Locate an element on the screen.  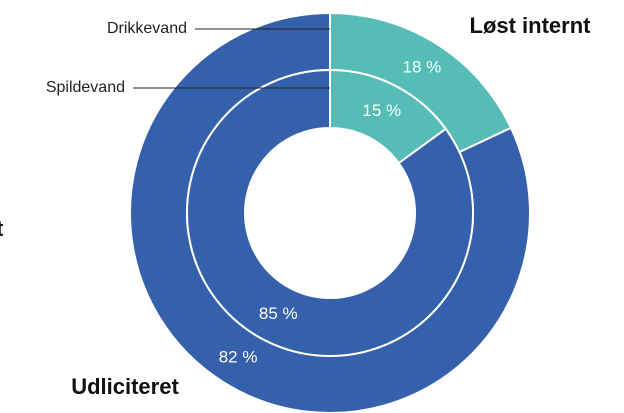
value-label: 18 % is located at coordinates (422, 67).